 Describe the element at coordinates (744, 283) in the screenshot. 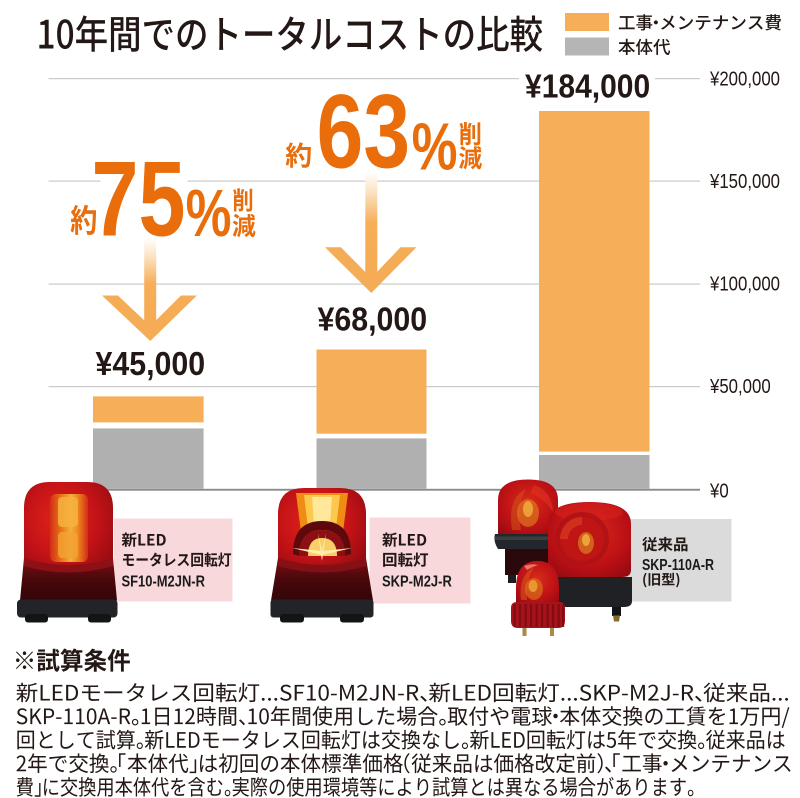

I see `svg-text: ¥100,000` at that location.